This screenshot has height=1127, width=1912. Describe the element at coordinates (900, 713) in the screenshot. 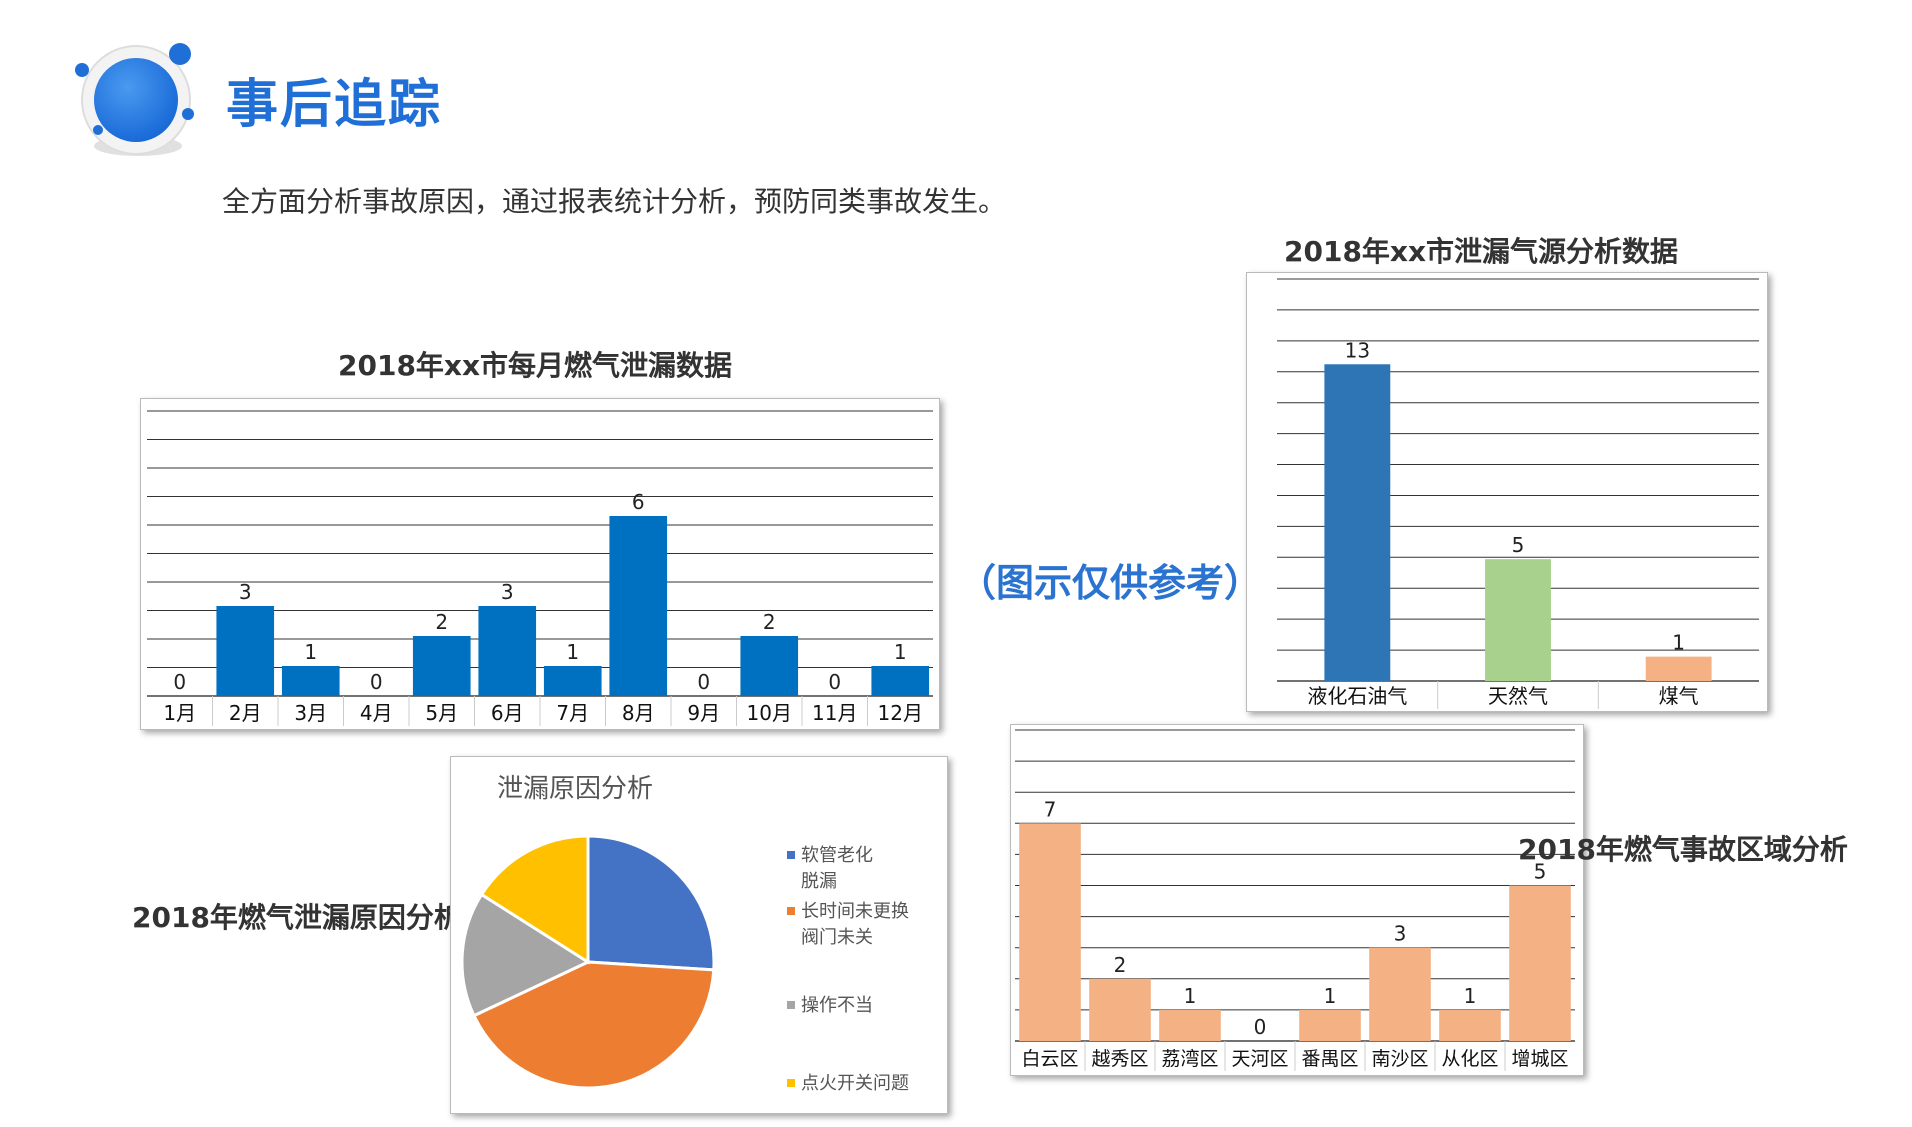

I see `monthly-category-label: 12月` at that location.